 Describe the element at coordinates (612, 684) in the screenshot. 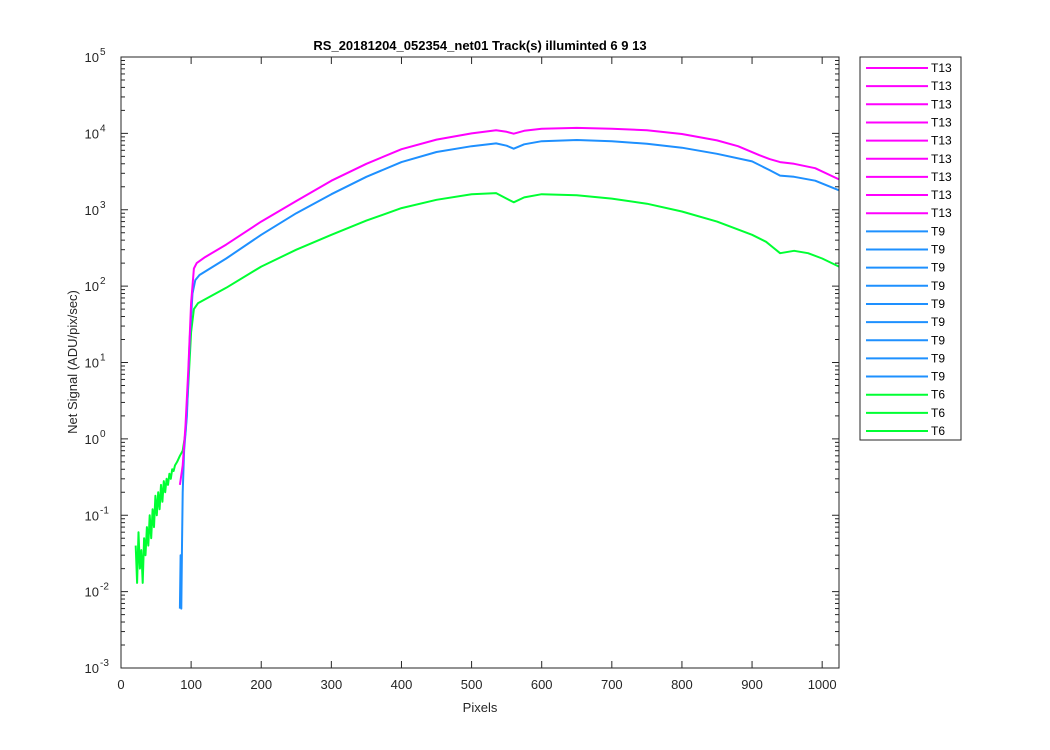

I see `x-tick-label: 700` at that location.